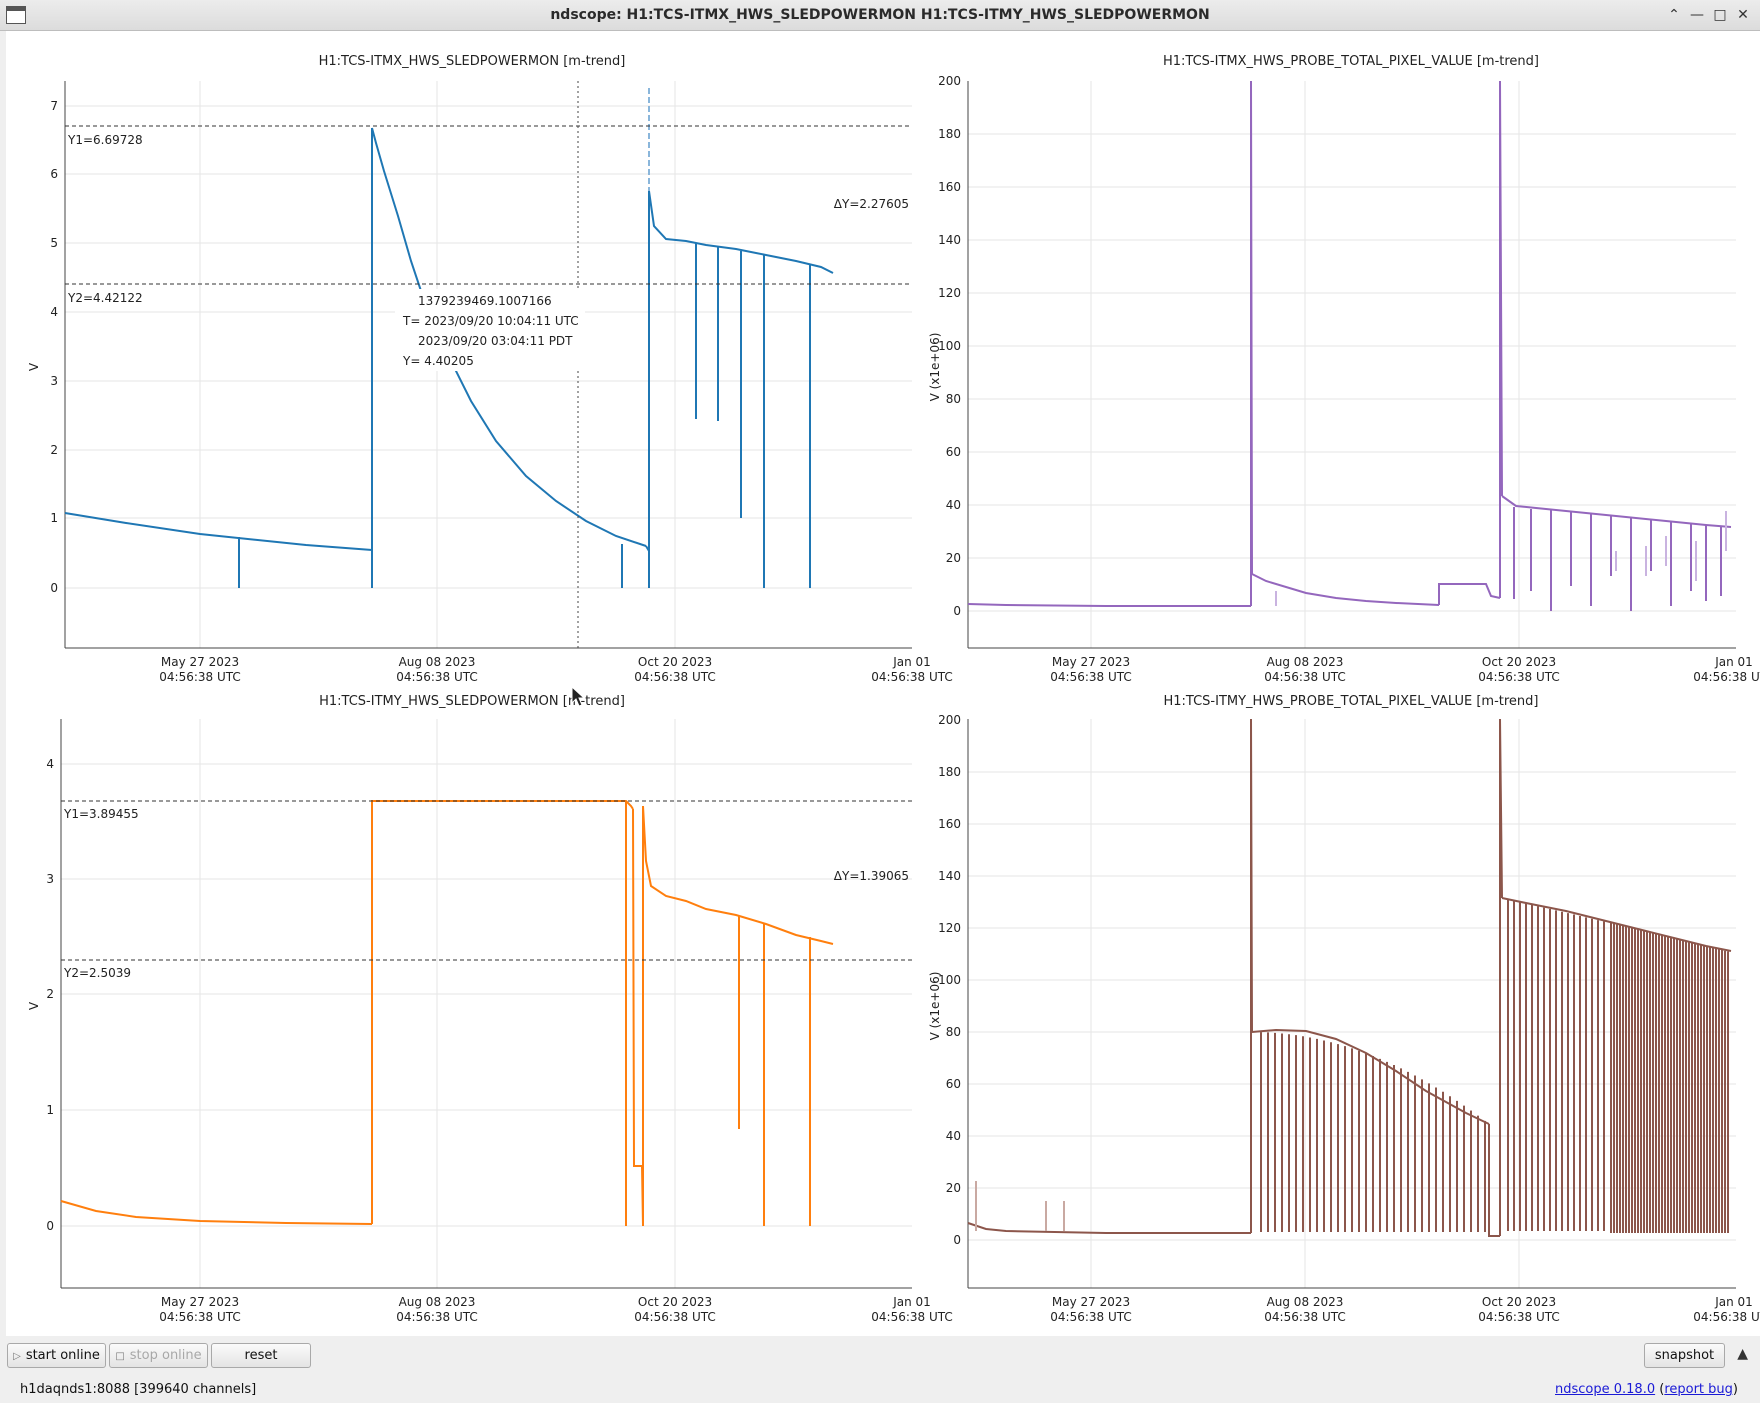  I want to click on cursor-dy-label: ΔY=2.27605, so click(871, 204).